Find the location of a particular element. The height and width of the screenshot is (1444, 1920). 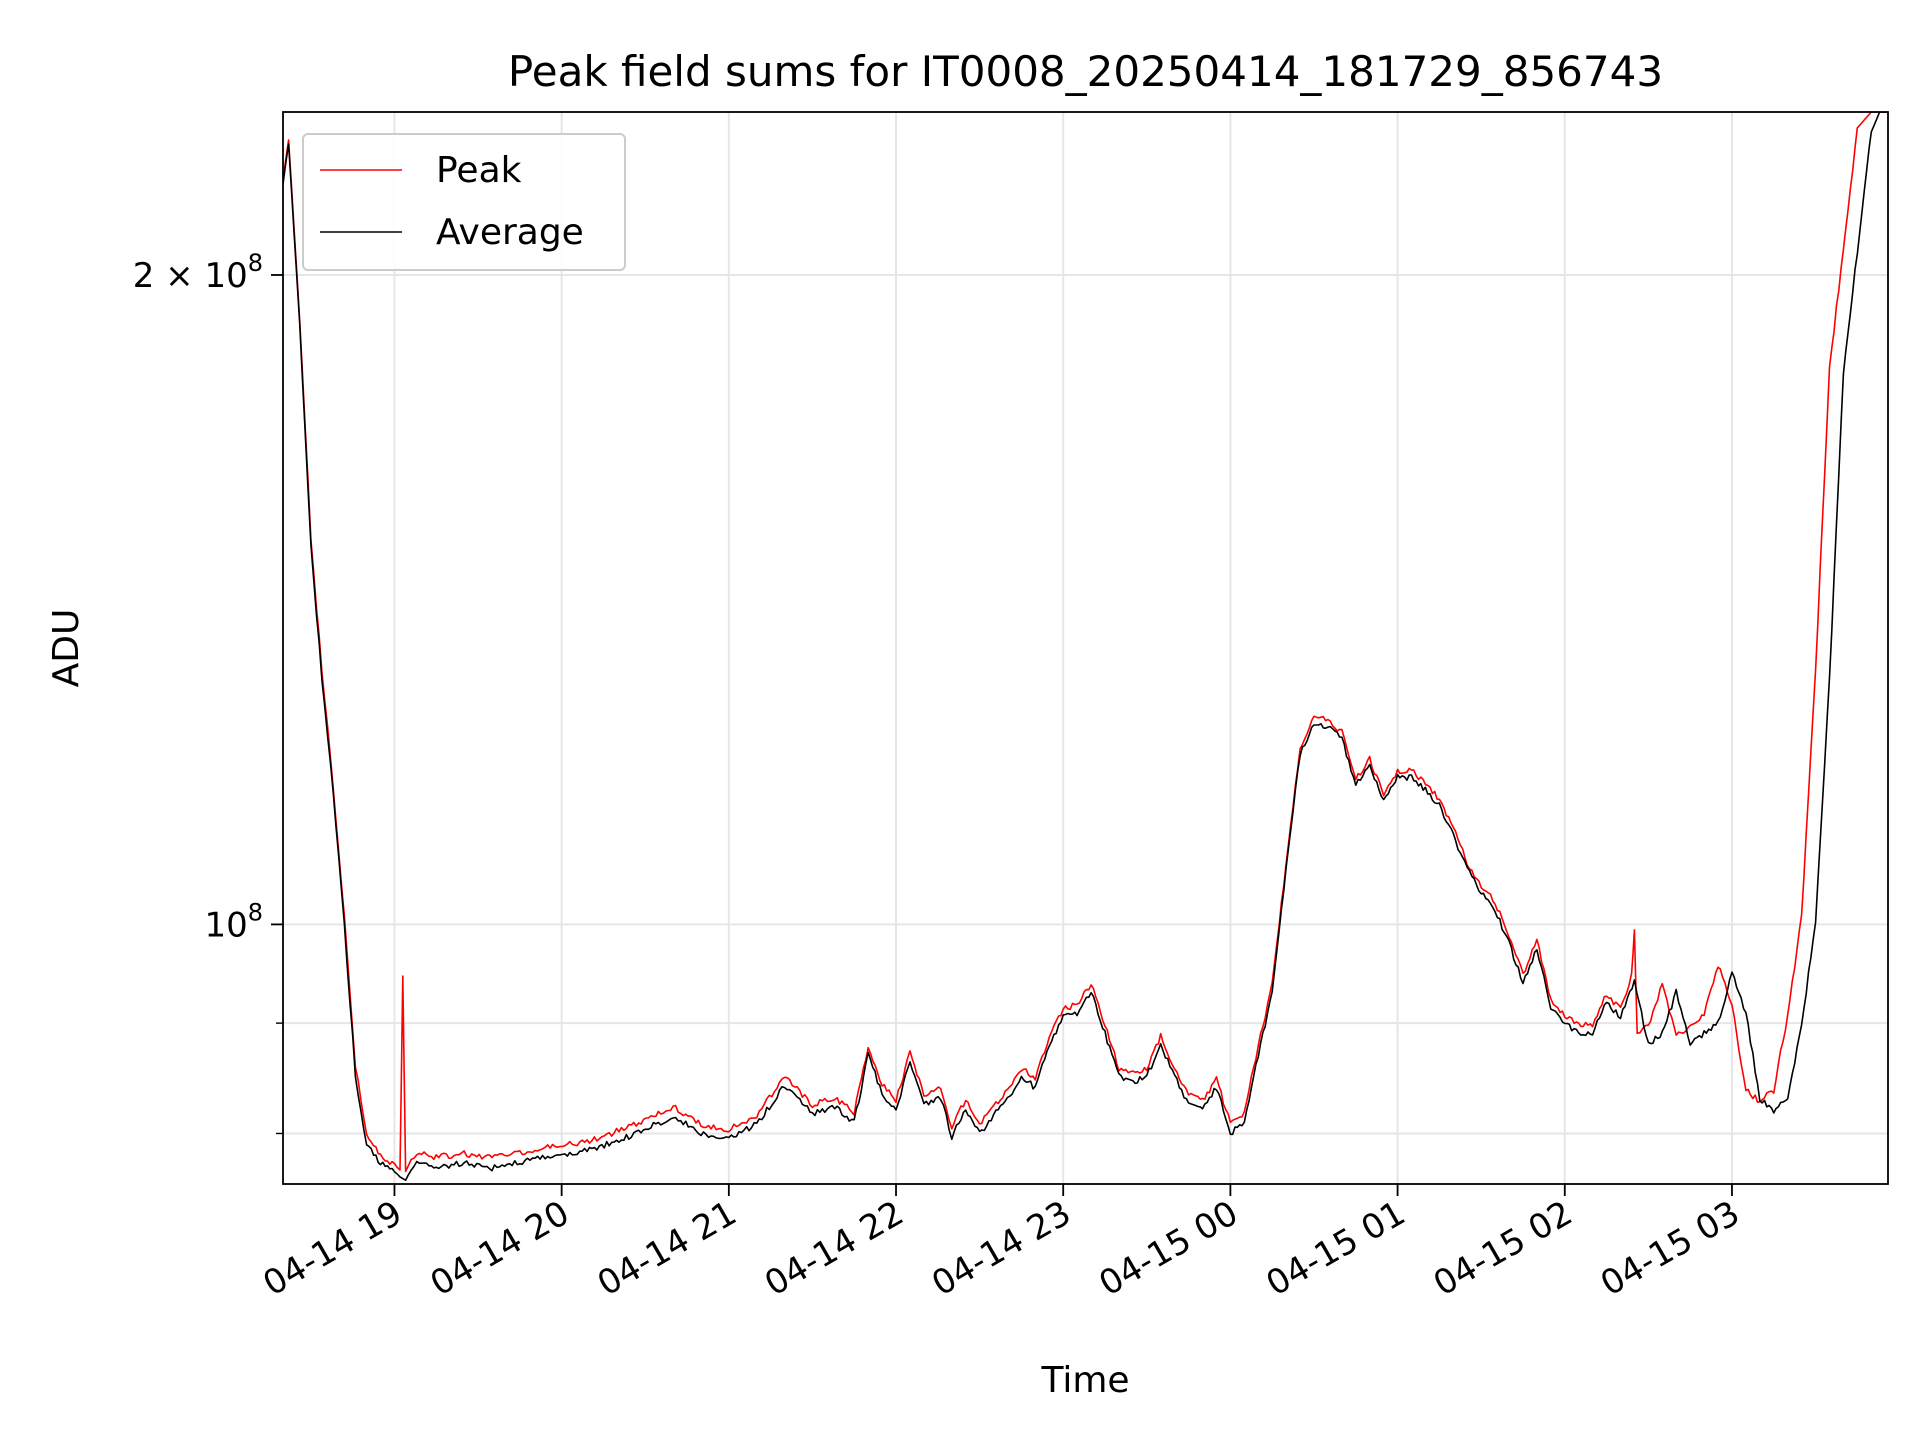

x-axis-label: Time is located at coordinates (1084, 1380).